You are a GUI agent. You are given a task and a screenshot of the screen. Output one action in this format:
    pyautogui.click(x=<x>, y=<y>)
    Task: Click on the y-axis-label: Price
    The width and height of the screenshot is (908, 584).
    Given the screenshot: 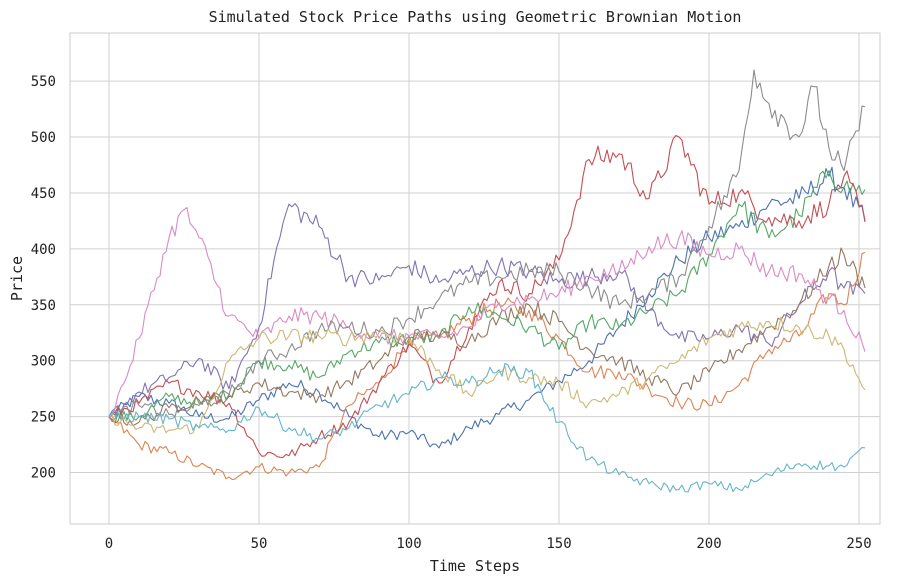 What is the action you would take?
    pyautogui.click(x=17, y=278)
    